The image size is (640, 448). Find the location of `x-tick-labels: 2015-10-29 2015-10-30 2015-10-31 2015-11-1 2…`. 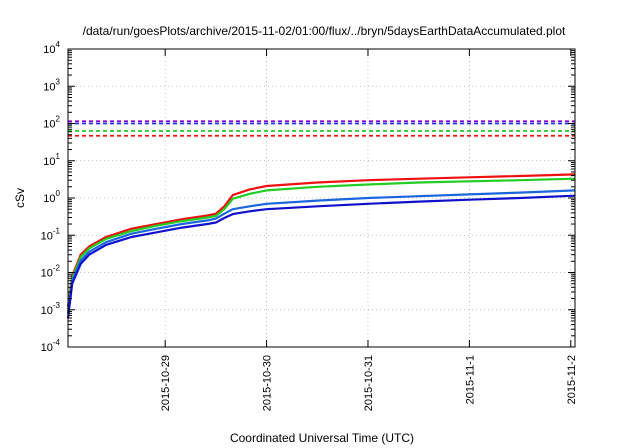

x-tick-labels: 2015-10-29 2015-10-30 2015-10-31 2015-11-1 2… is located at coordinates (369, 383).